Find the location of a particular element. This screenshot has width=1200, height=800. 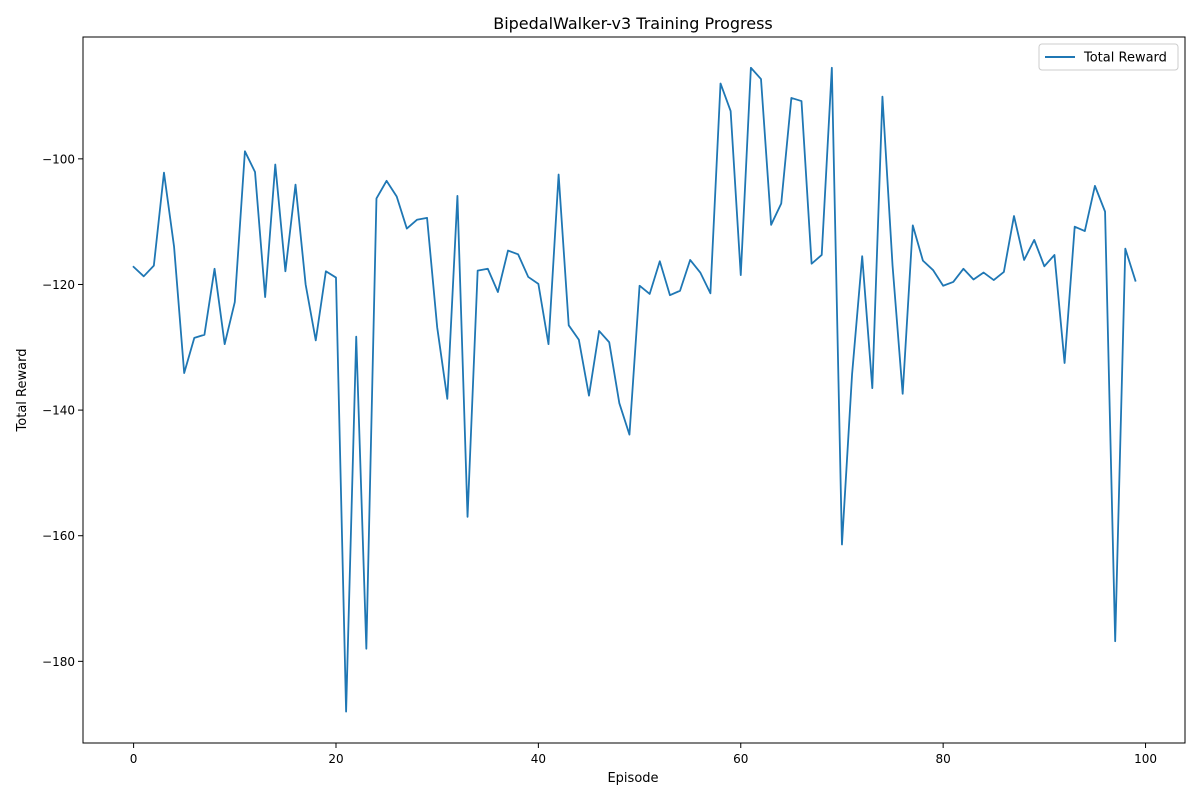

x-tick-label: 80 is located at coordinates (943, 759).